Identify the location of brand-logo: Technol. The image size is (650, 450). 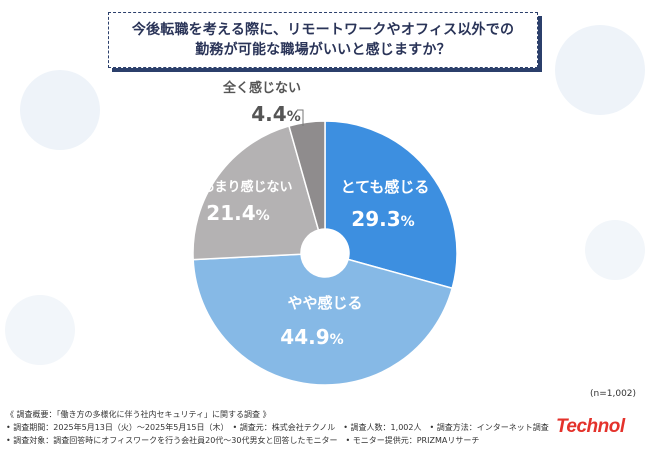
(590, 426).